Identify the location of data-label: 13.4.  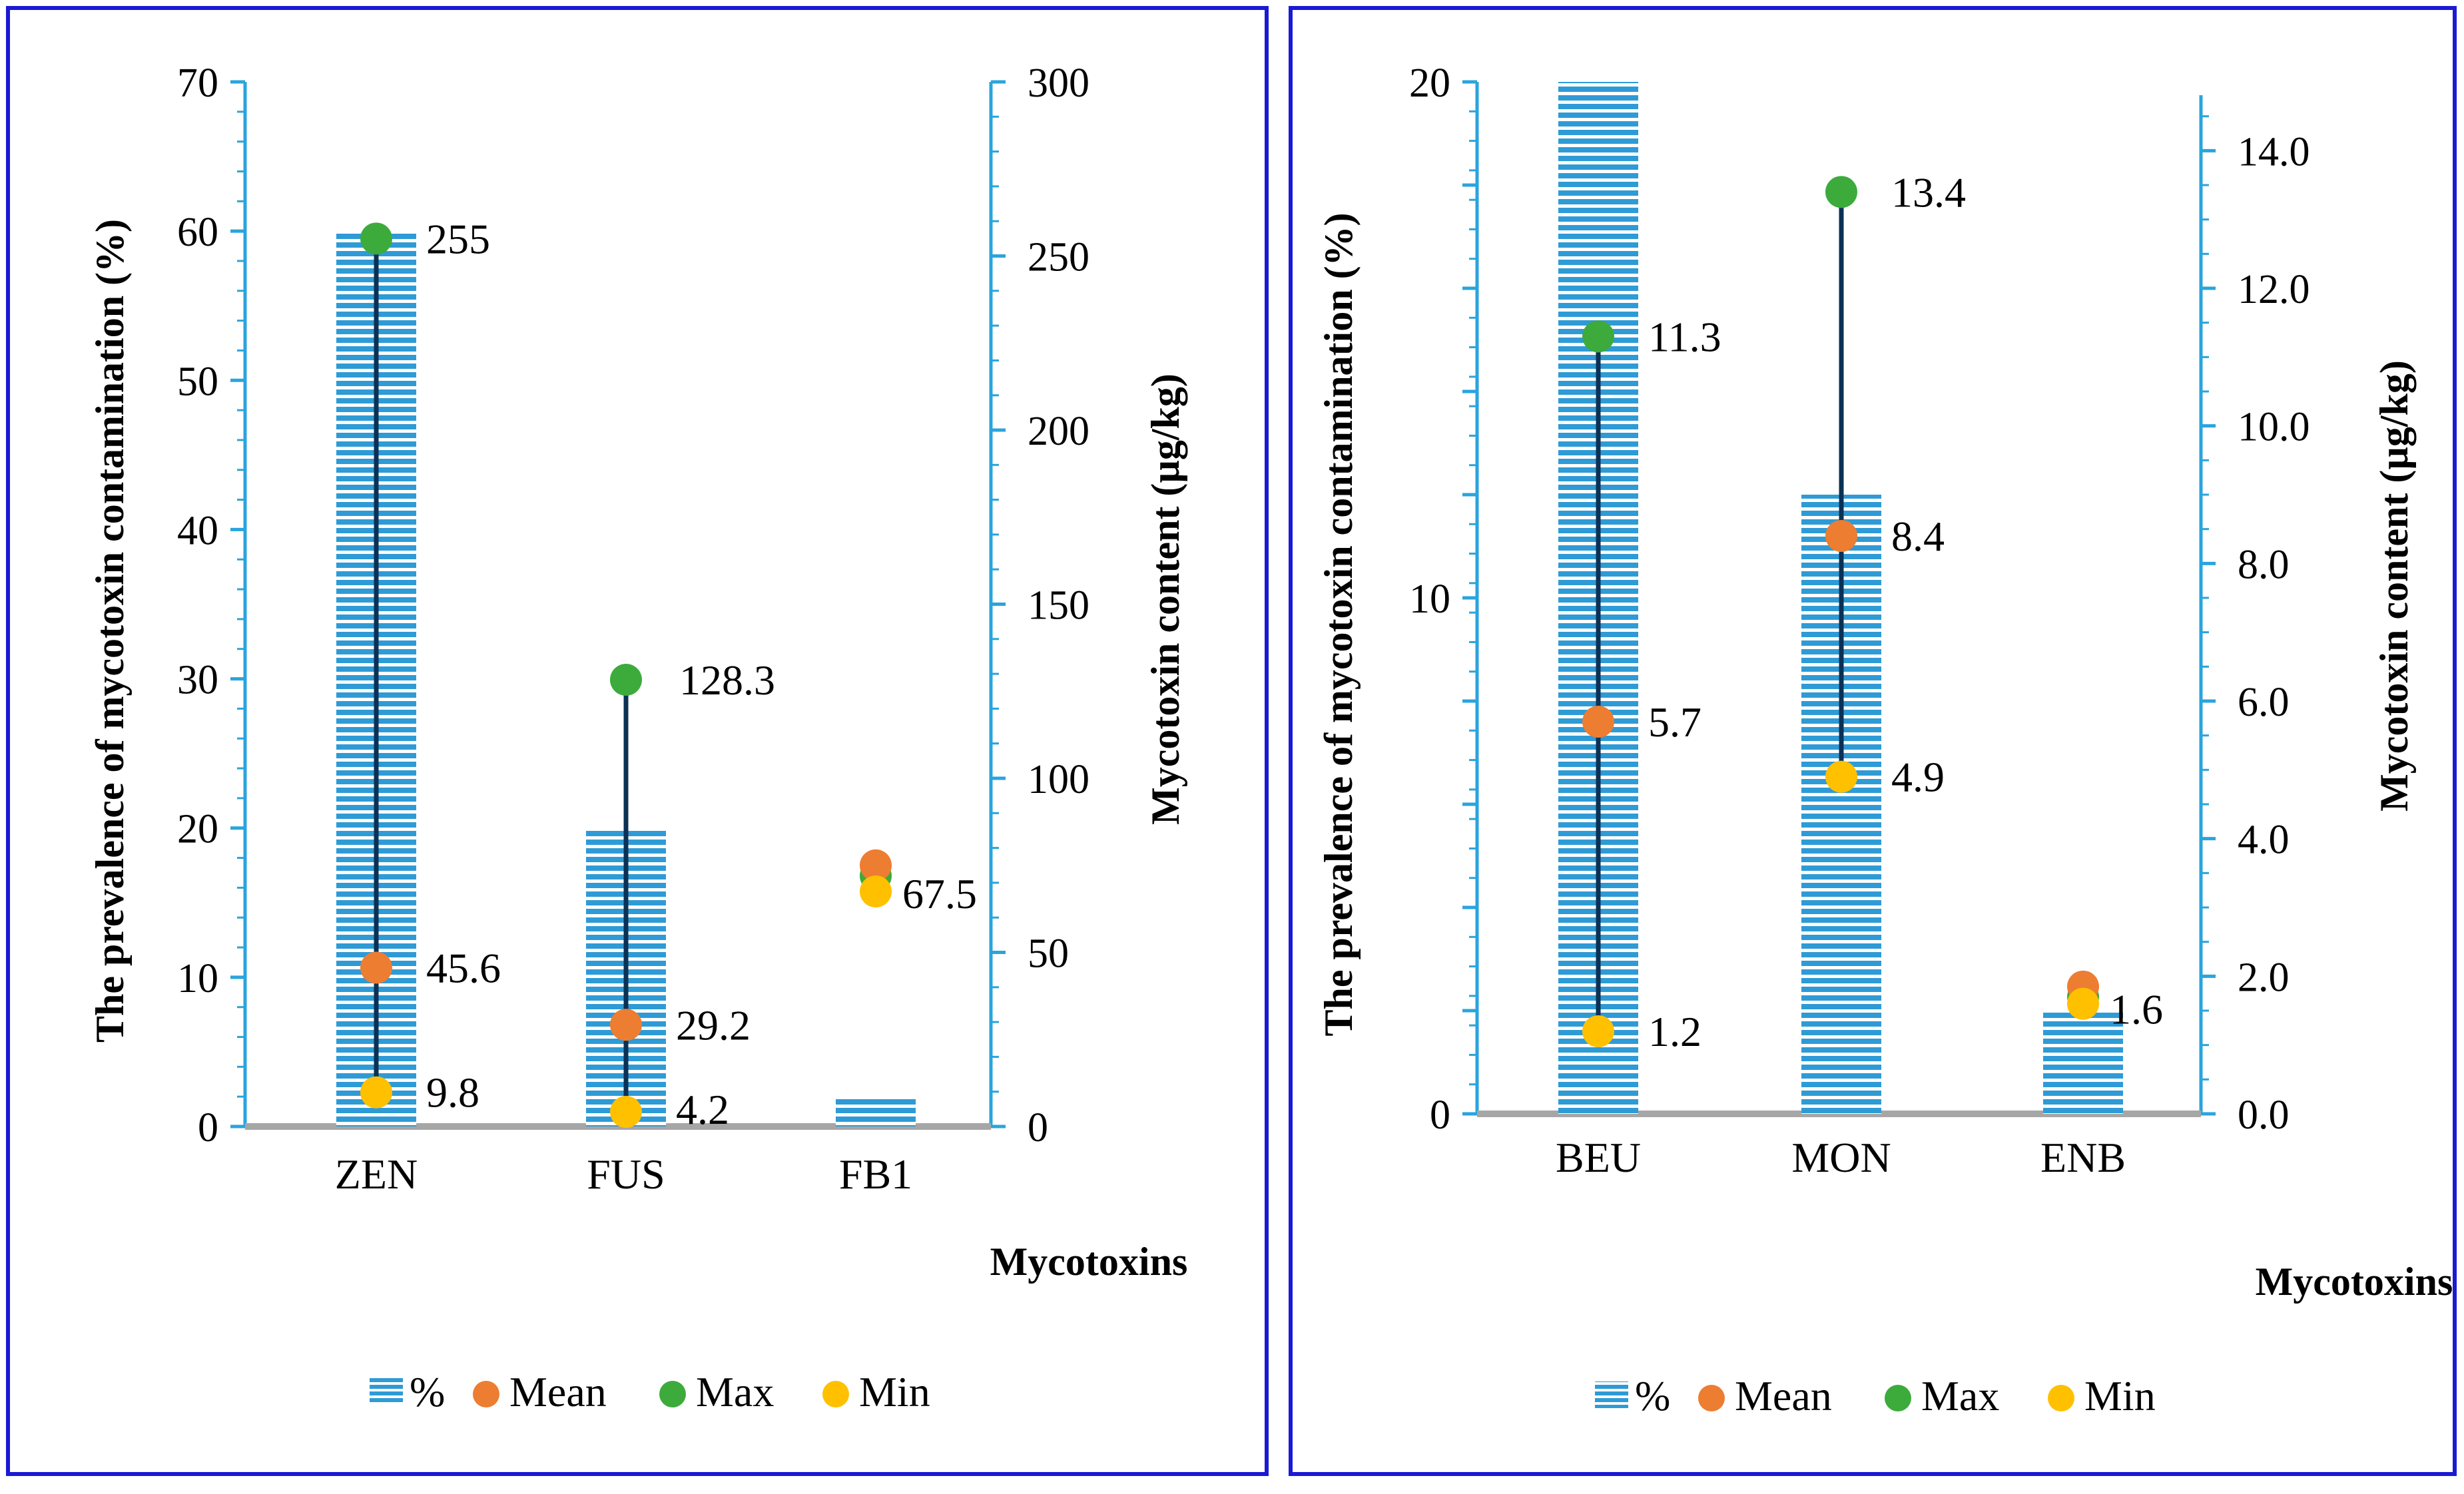
(1928, 192).